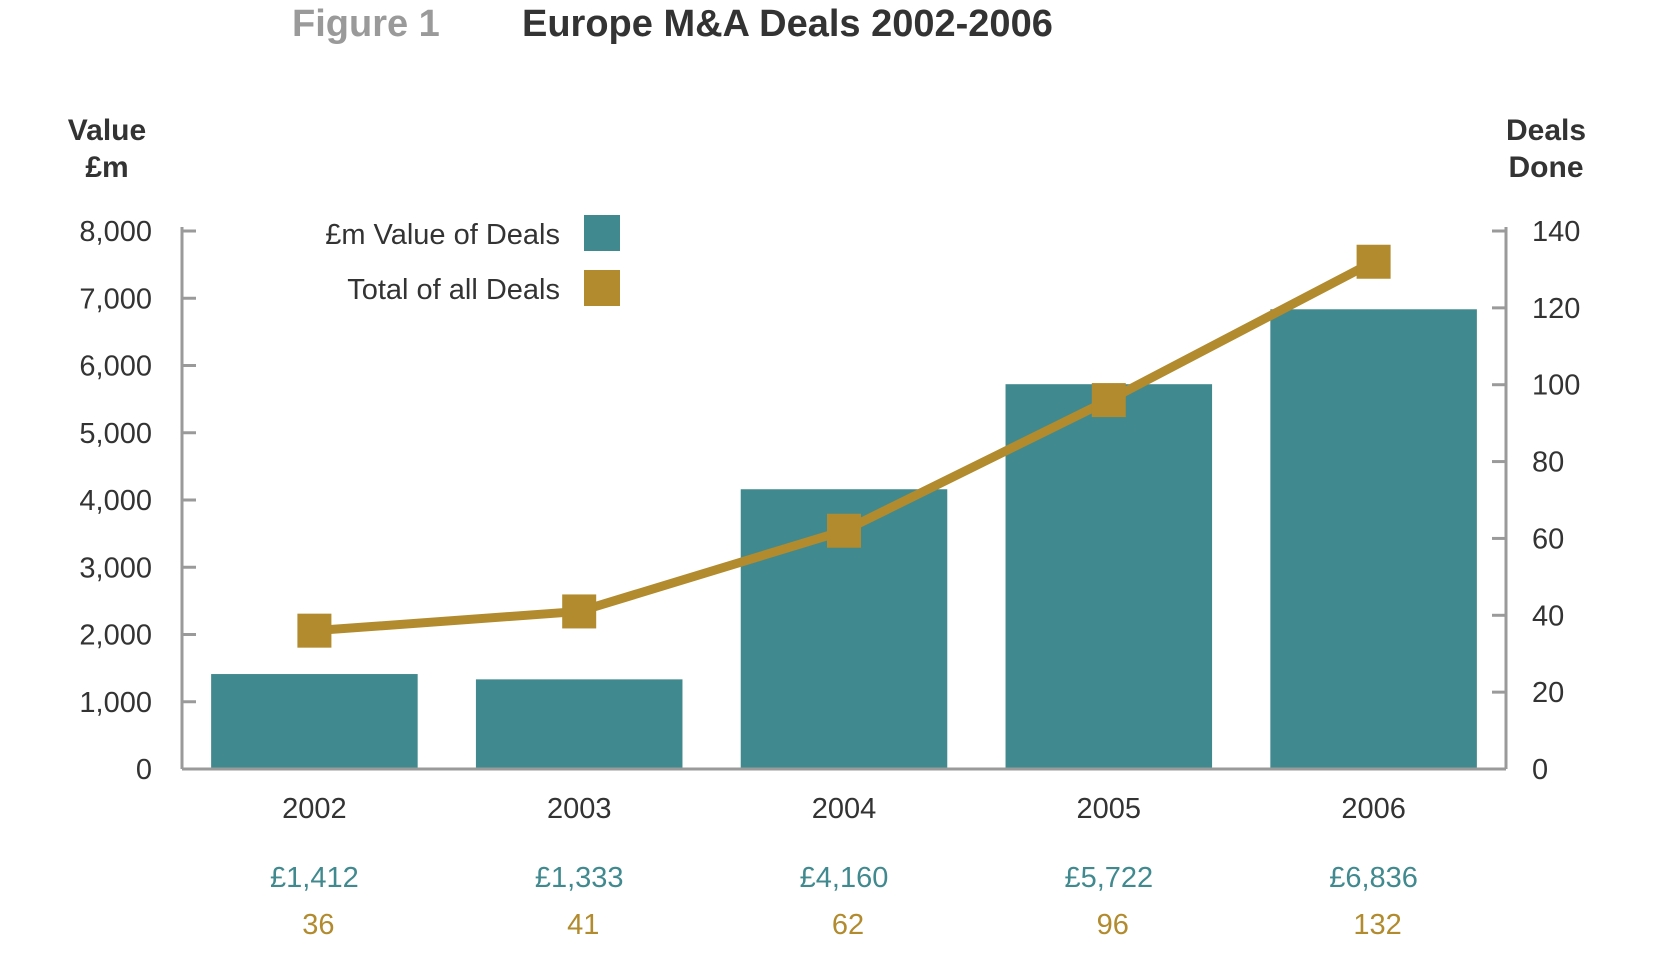 The width and height of the screenshot is (1654, 979). Describe the element at coordinates (115, 299) in the screenshot. I see `left-tick-label: 7,000` at that location.